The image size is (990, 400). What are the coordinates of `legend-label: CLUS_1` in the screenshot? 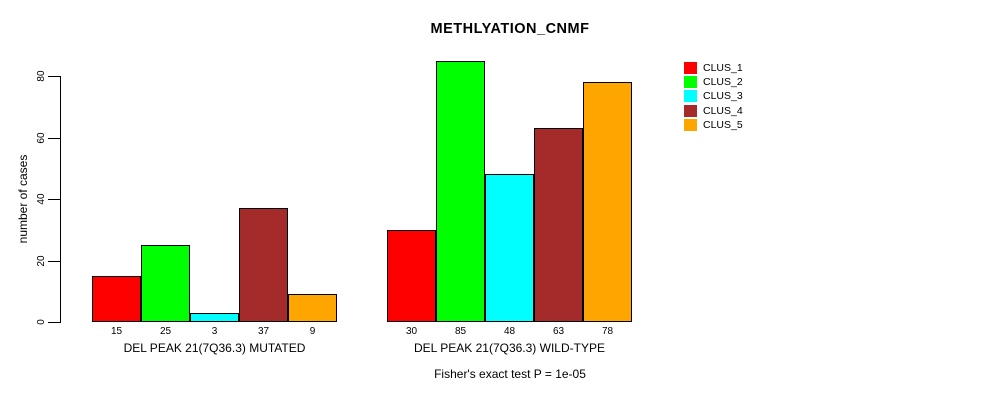 It's located at (723, 68).